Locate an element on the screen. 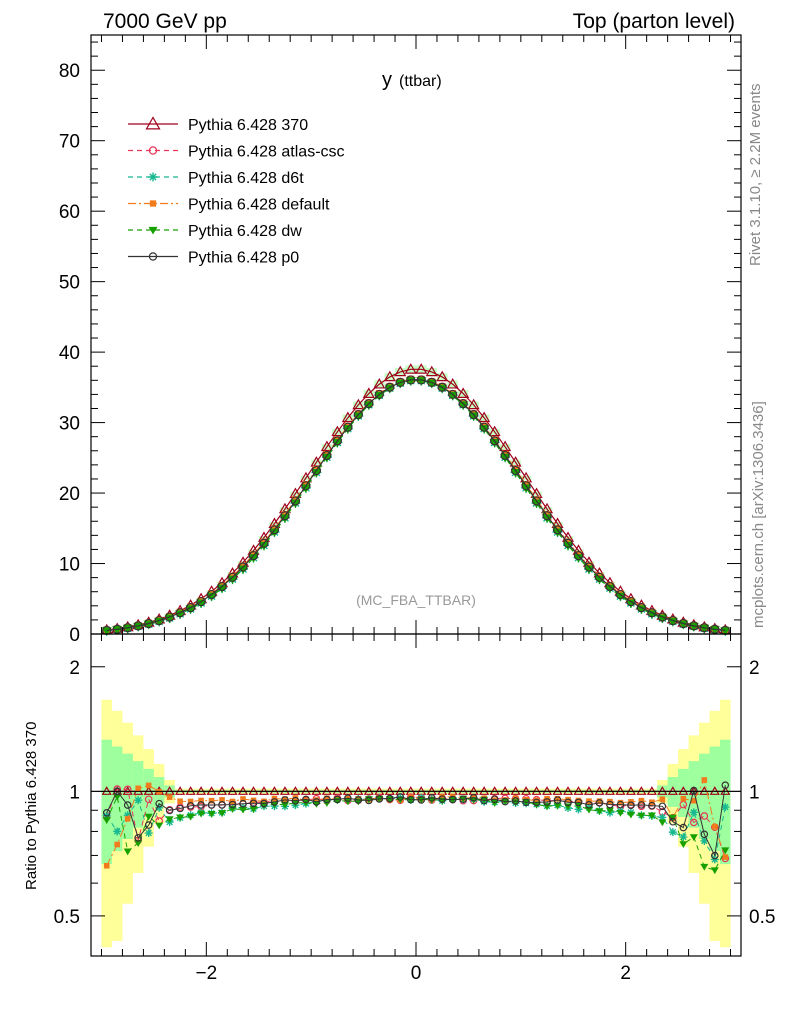 This screenshot has width=786, height=1024. legend-label: Pythia 6.428 atlas-csc is located at coordinates (266, 152).